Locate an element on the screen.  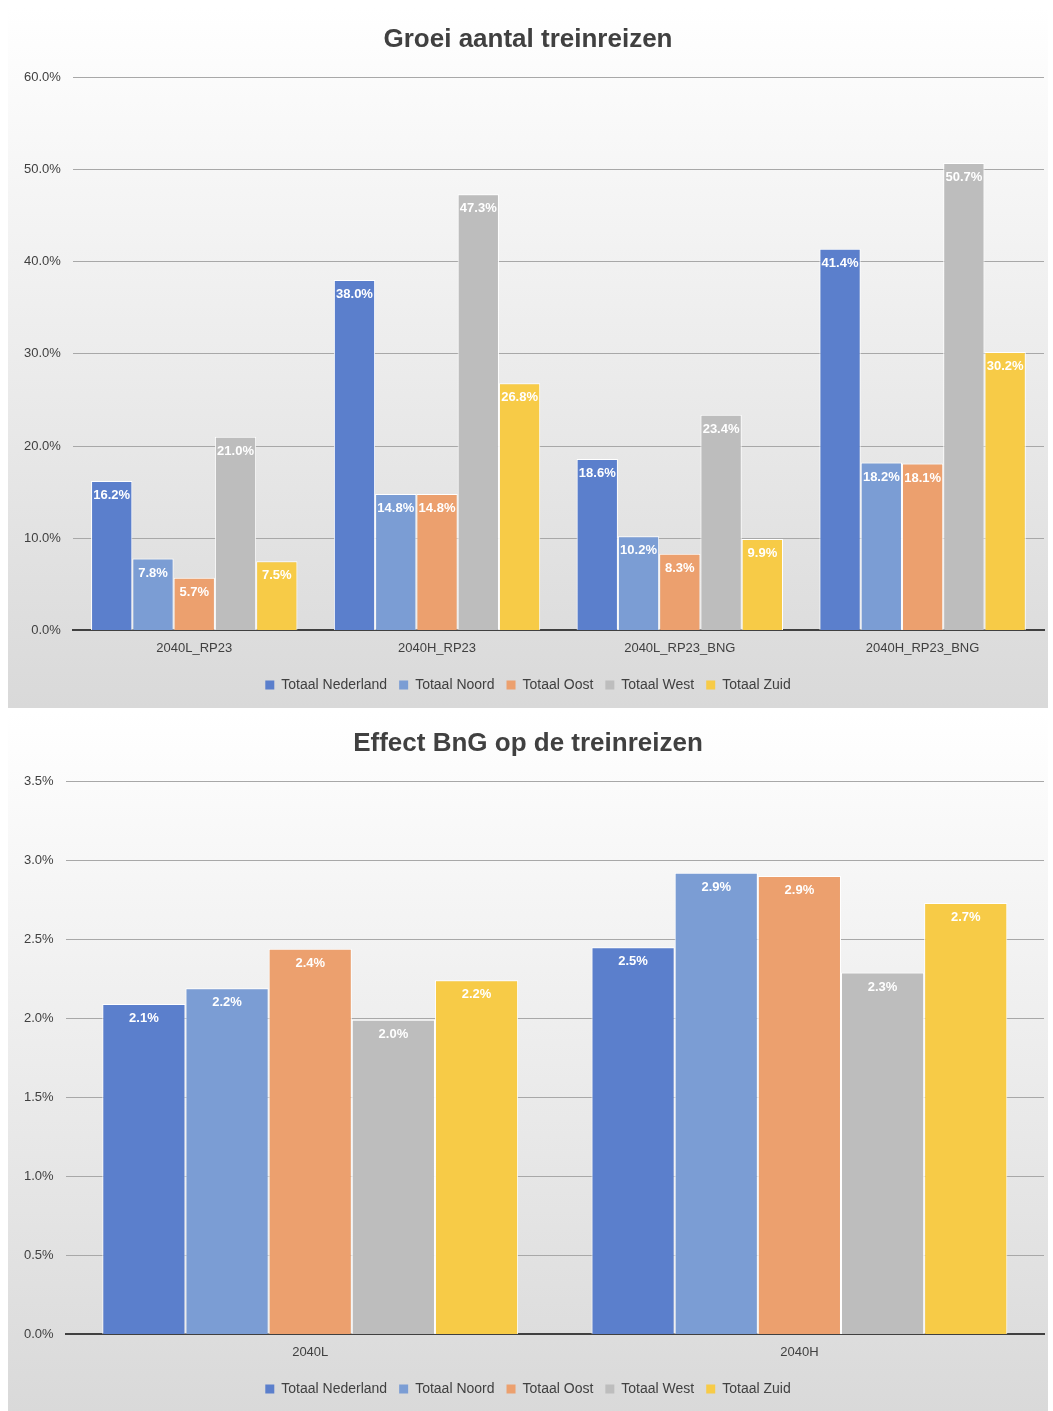
data-label: 23.4% is located at coordinates (721, 428).